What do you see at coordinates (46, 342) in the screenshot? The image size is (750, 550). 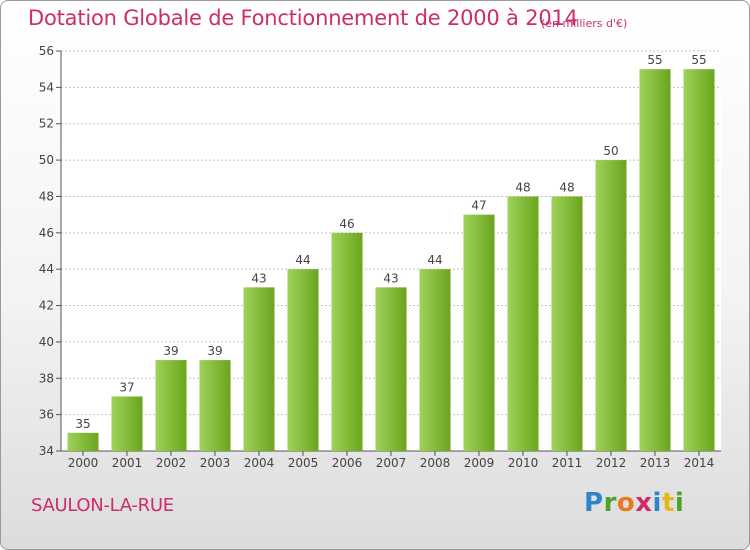 I see `y-tick-label: 40` at bounding box center [46, 342].